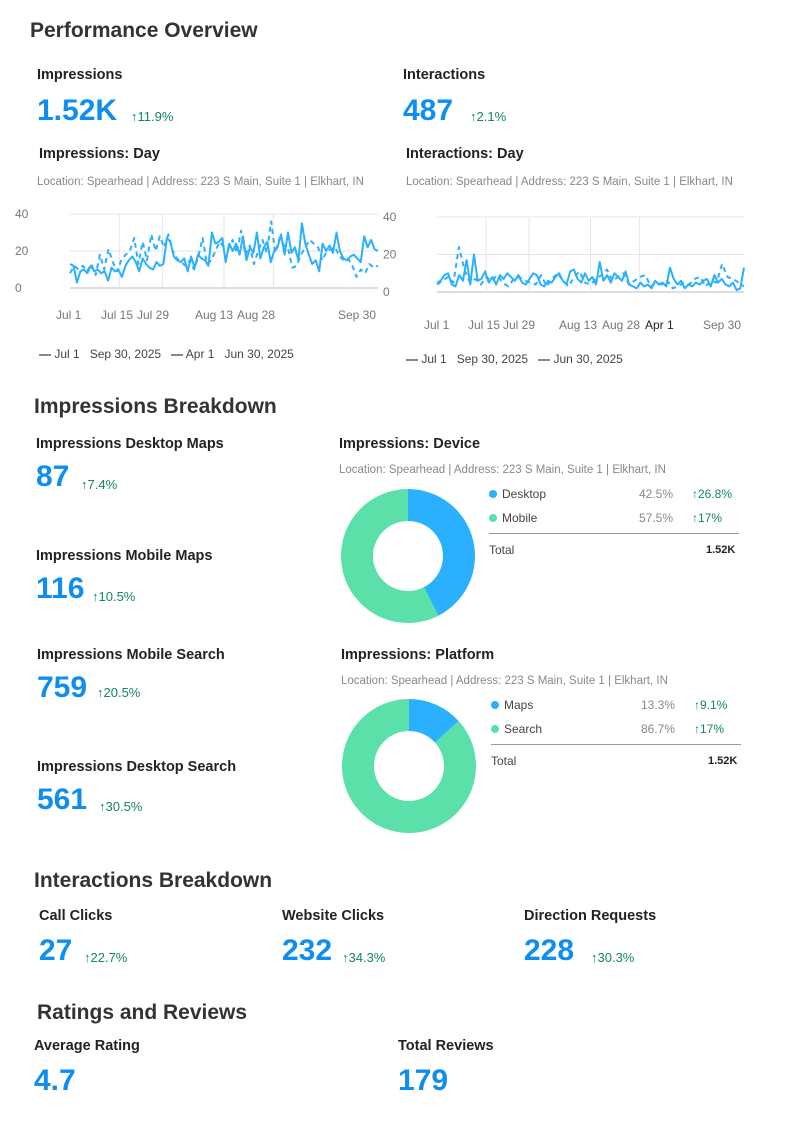 Image resolution: width=795 pixels, height=1123 pixels. Describe the element at coordinates (367, 957) in the screenshot. I see `change-text: 34.3%` at that location.